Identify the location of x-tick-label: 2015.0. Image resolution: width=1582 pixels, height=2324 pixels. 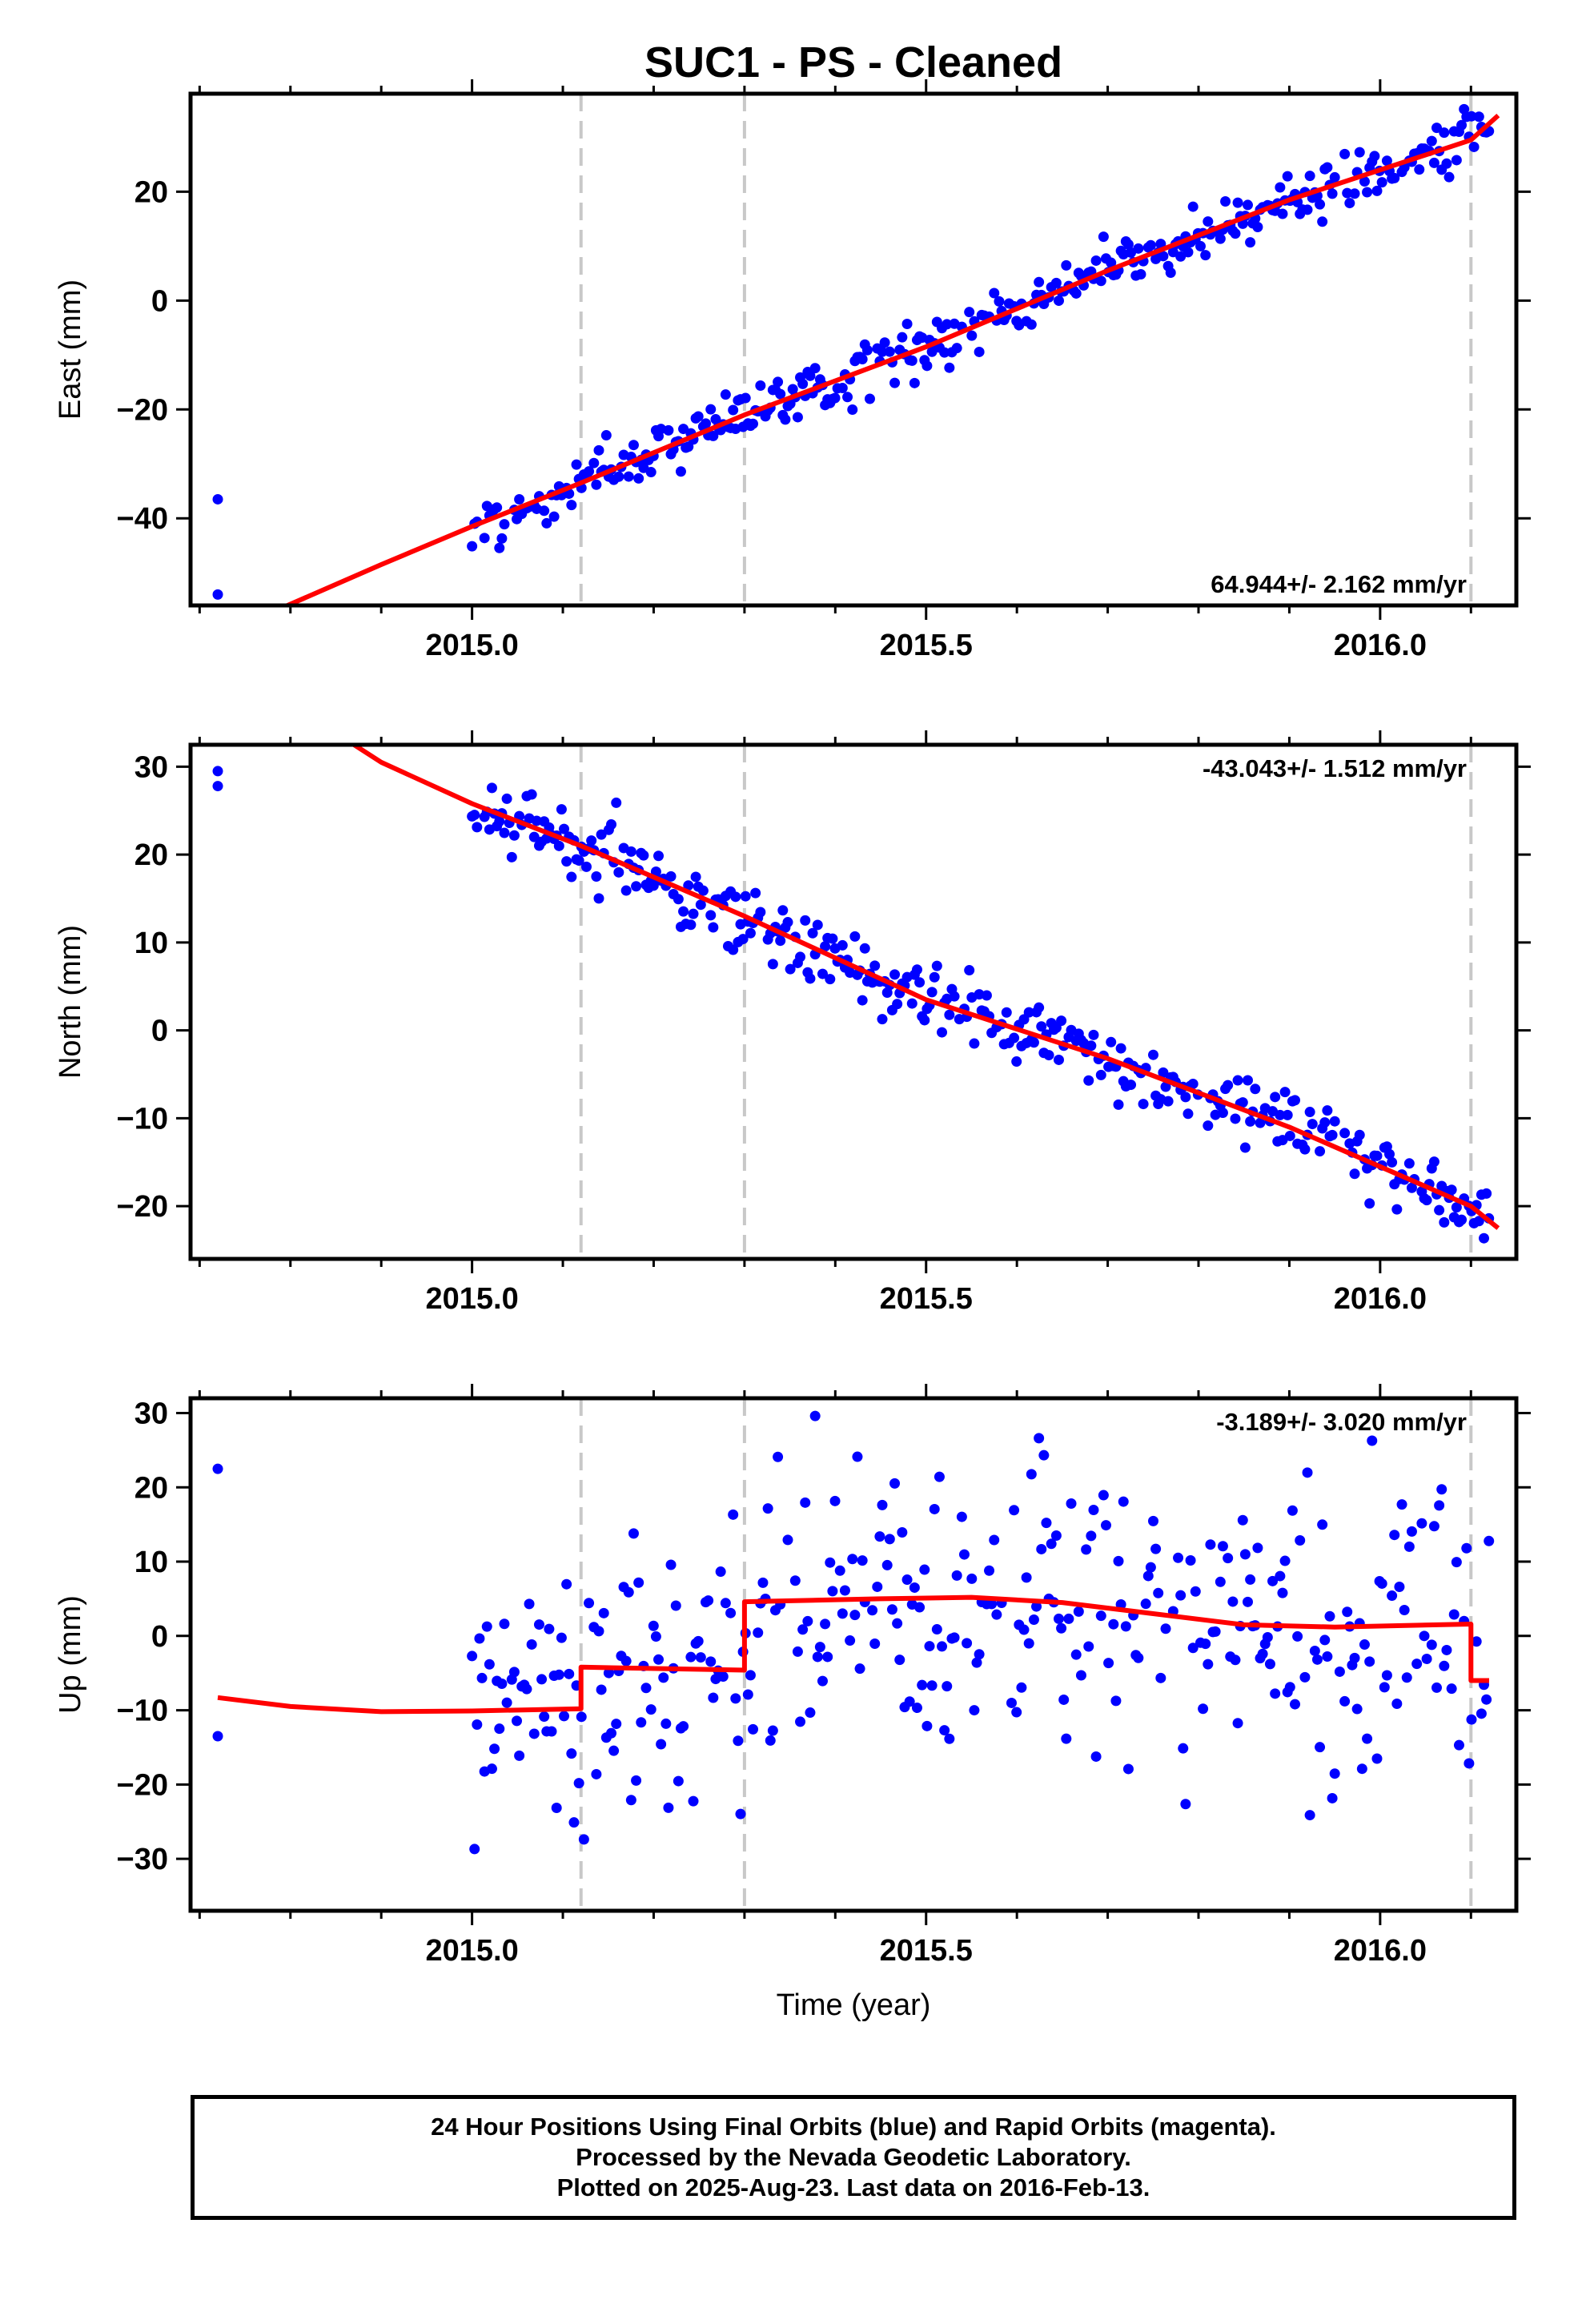
(471, 1299).